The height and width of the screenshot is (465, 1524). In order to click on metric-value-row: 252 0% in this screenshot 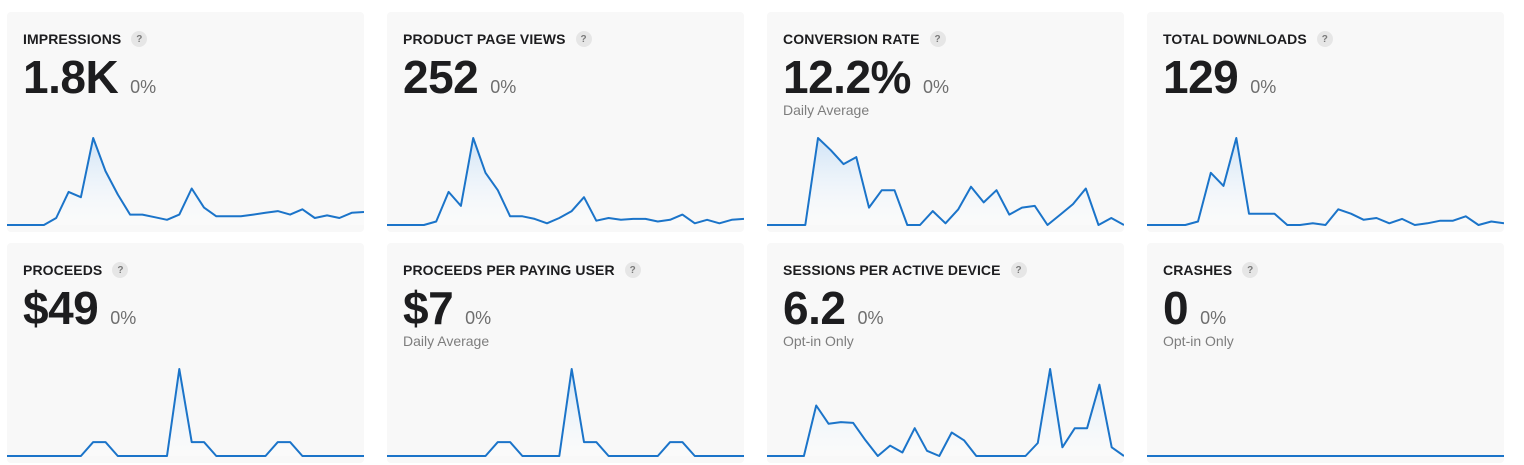, I will do `click(459, 77)`.